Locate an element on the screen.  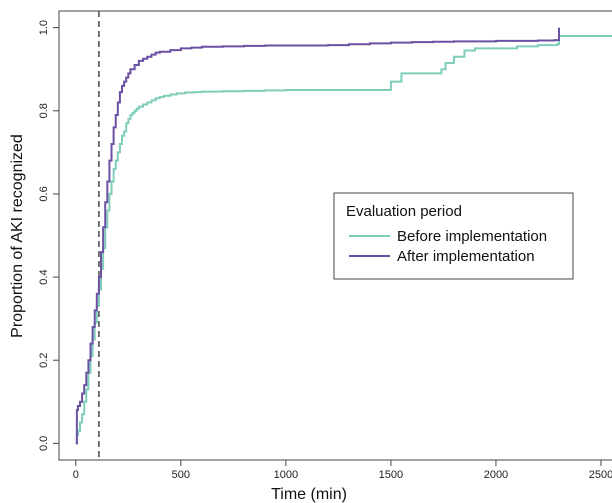
x-tick-label: 500 is located at coordinates (181, 475).